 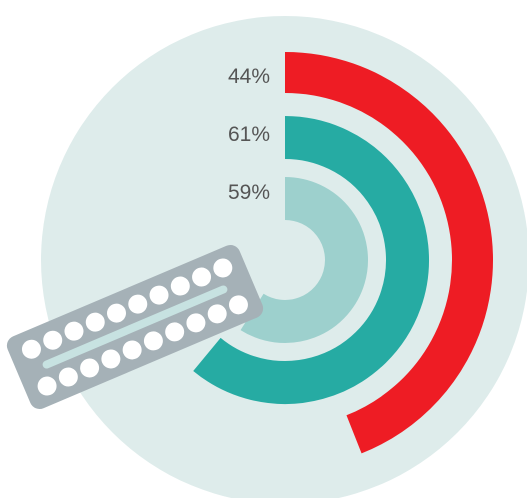 I want to click on percent-labels: 44% 61% 59%, so click(x=249, y=134).